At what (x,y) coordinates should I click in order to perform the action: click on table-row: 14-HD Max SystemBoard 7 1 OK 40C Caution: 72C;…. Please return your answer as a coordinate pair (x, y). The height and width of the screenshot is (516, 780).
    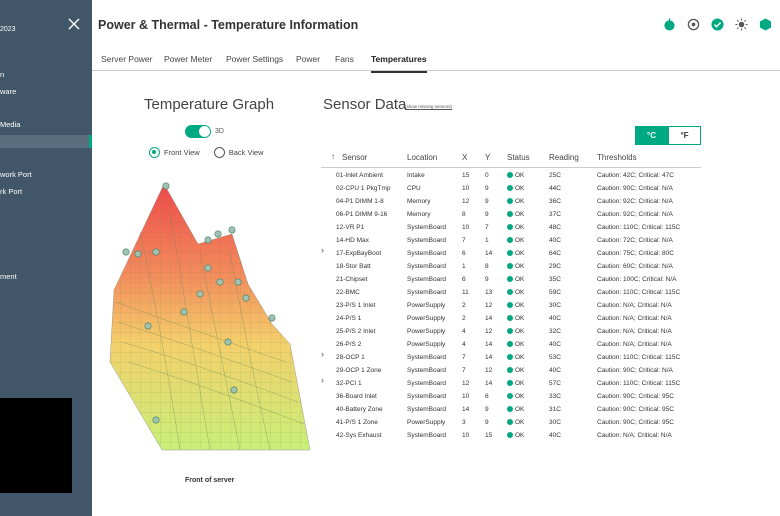
    Looking at the image, I should click on (511, 241).